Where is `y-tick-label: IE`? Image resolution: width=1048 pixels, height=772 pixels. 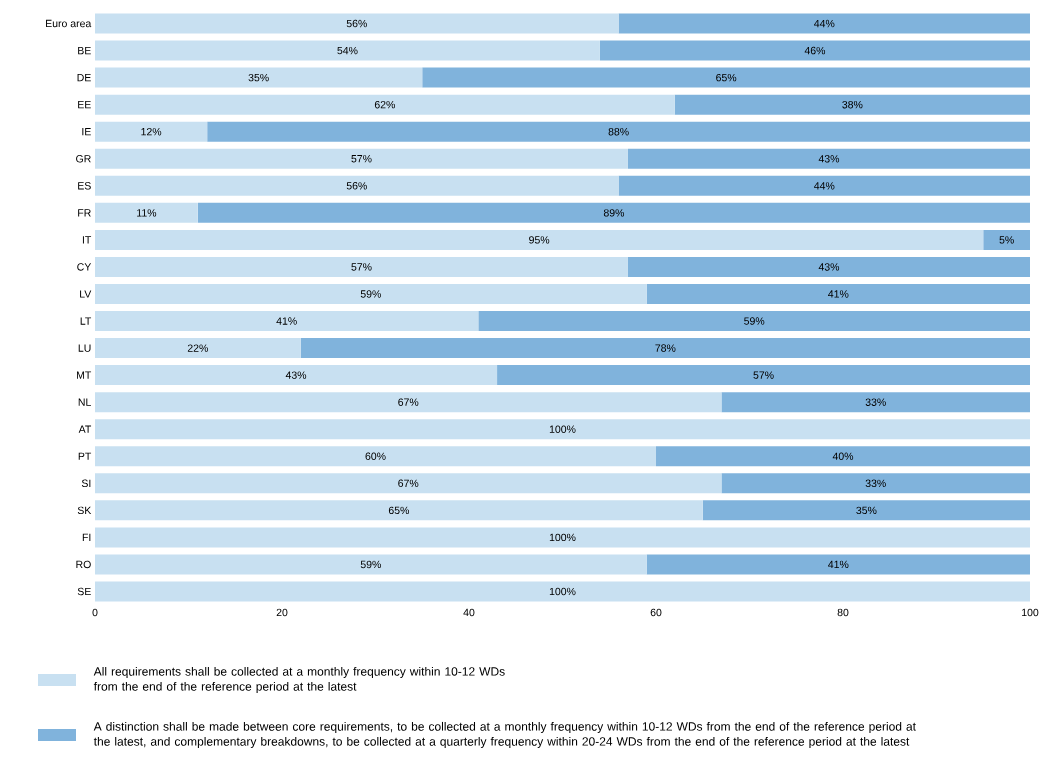 y-tick-label: IE is located at coordinates (86, 132).